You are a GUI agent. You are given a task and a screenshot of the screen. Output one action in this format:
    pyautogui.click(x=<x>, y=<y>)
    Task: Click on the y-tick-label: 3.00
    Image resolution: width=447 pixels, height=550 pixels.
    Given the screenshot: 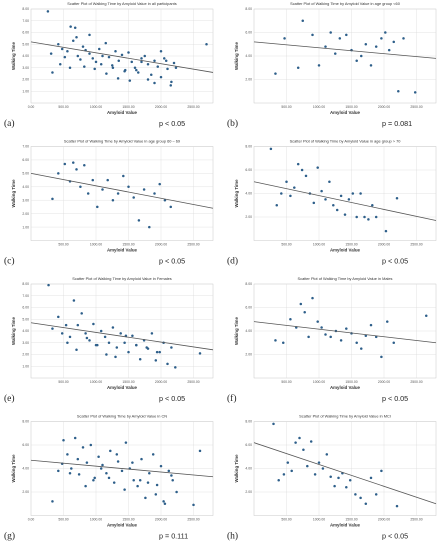 What is the action you would take?
    pyautogui.click(x=25, y=200)
    